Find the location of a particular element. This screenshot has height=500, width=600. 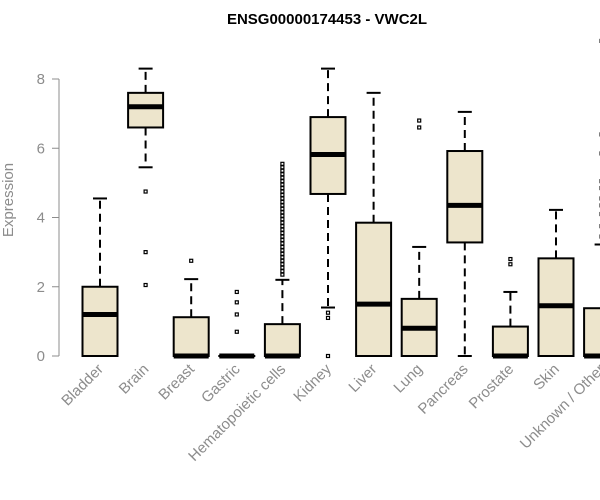

y-tick-label: 6 is located at coordinates (41, 148).